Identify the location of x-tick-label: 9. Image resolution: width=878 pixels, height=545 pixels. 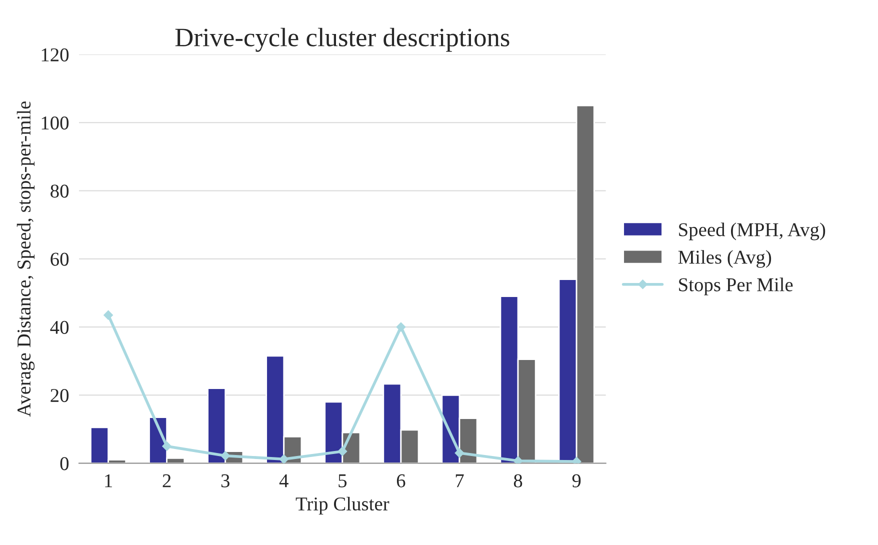
(576, 481).